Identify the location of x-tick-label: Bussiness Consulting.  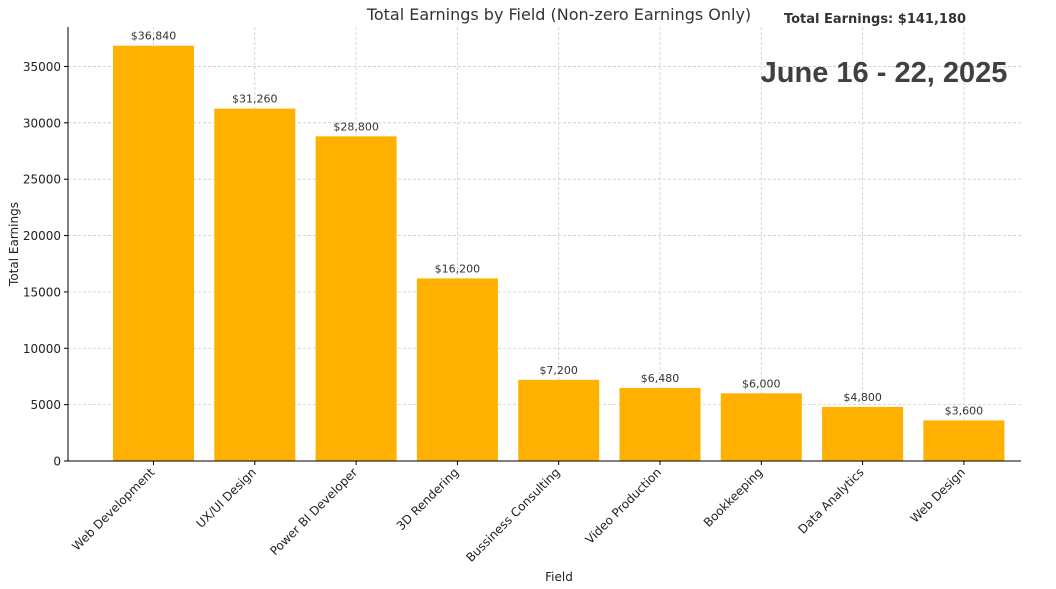
(513, 515).